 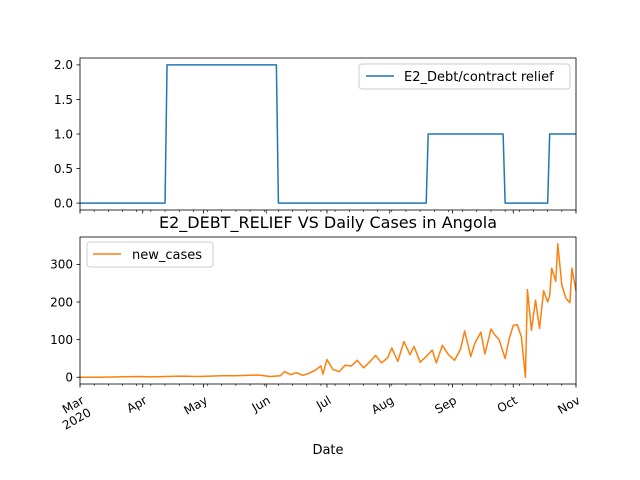 I want to click on bottom-subplot-legend: new_cases, so click(x=150, y=254).